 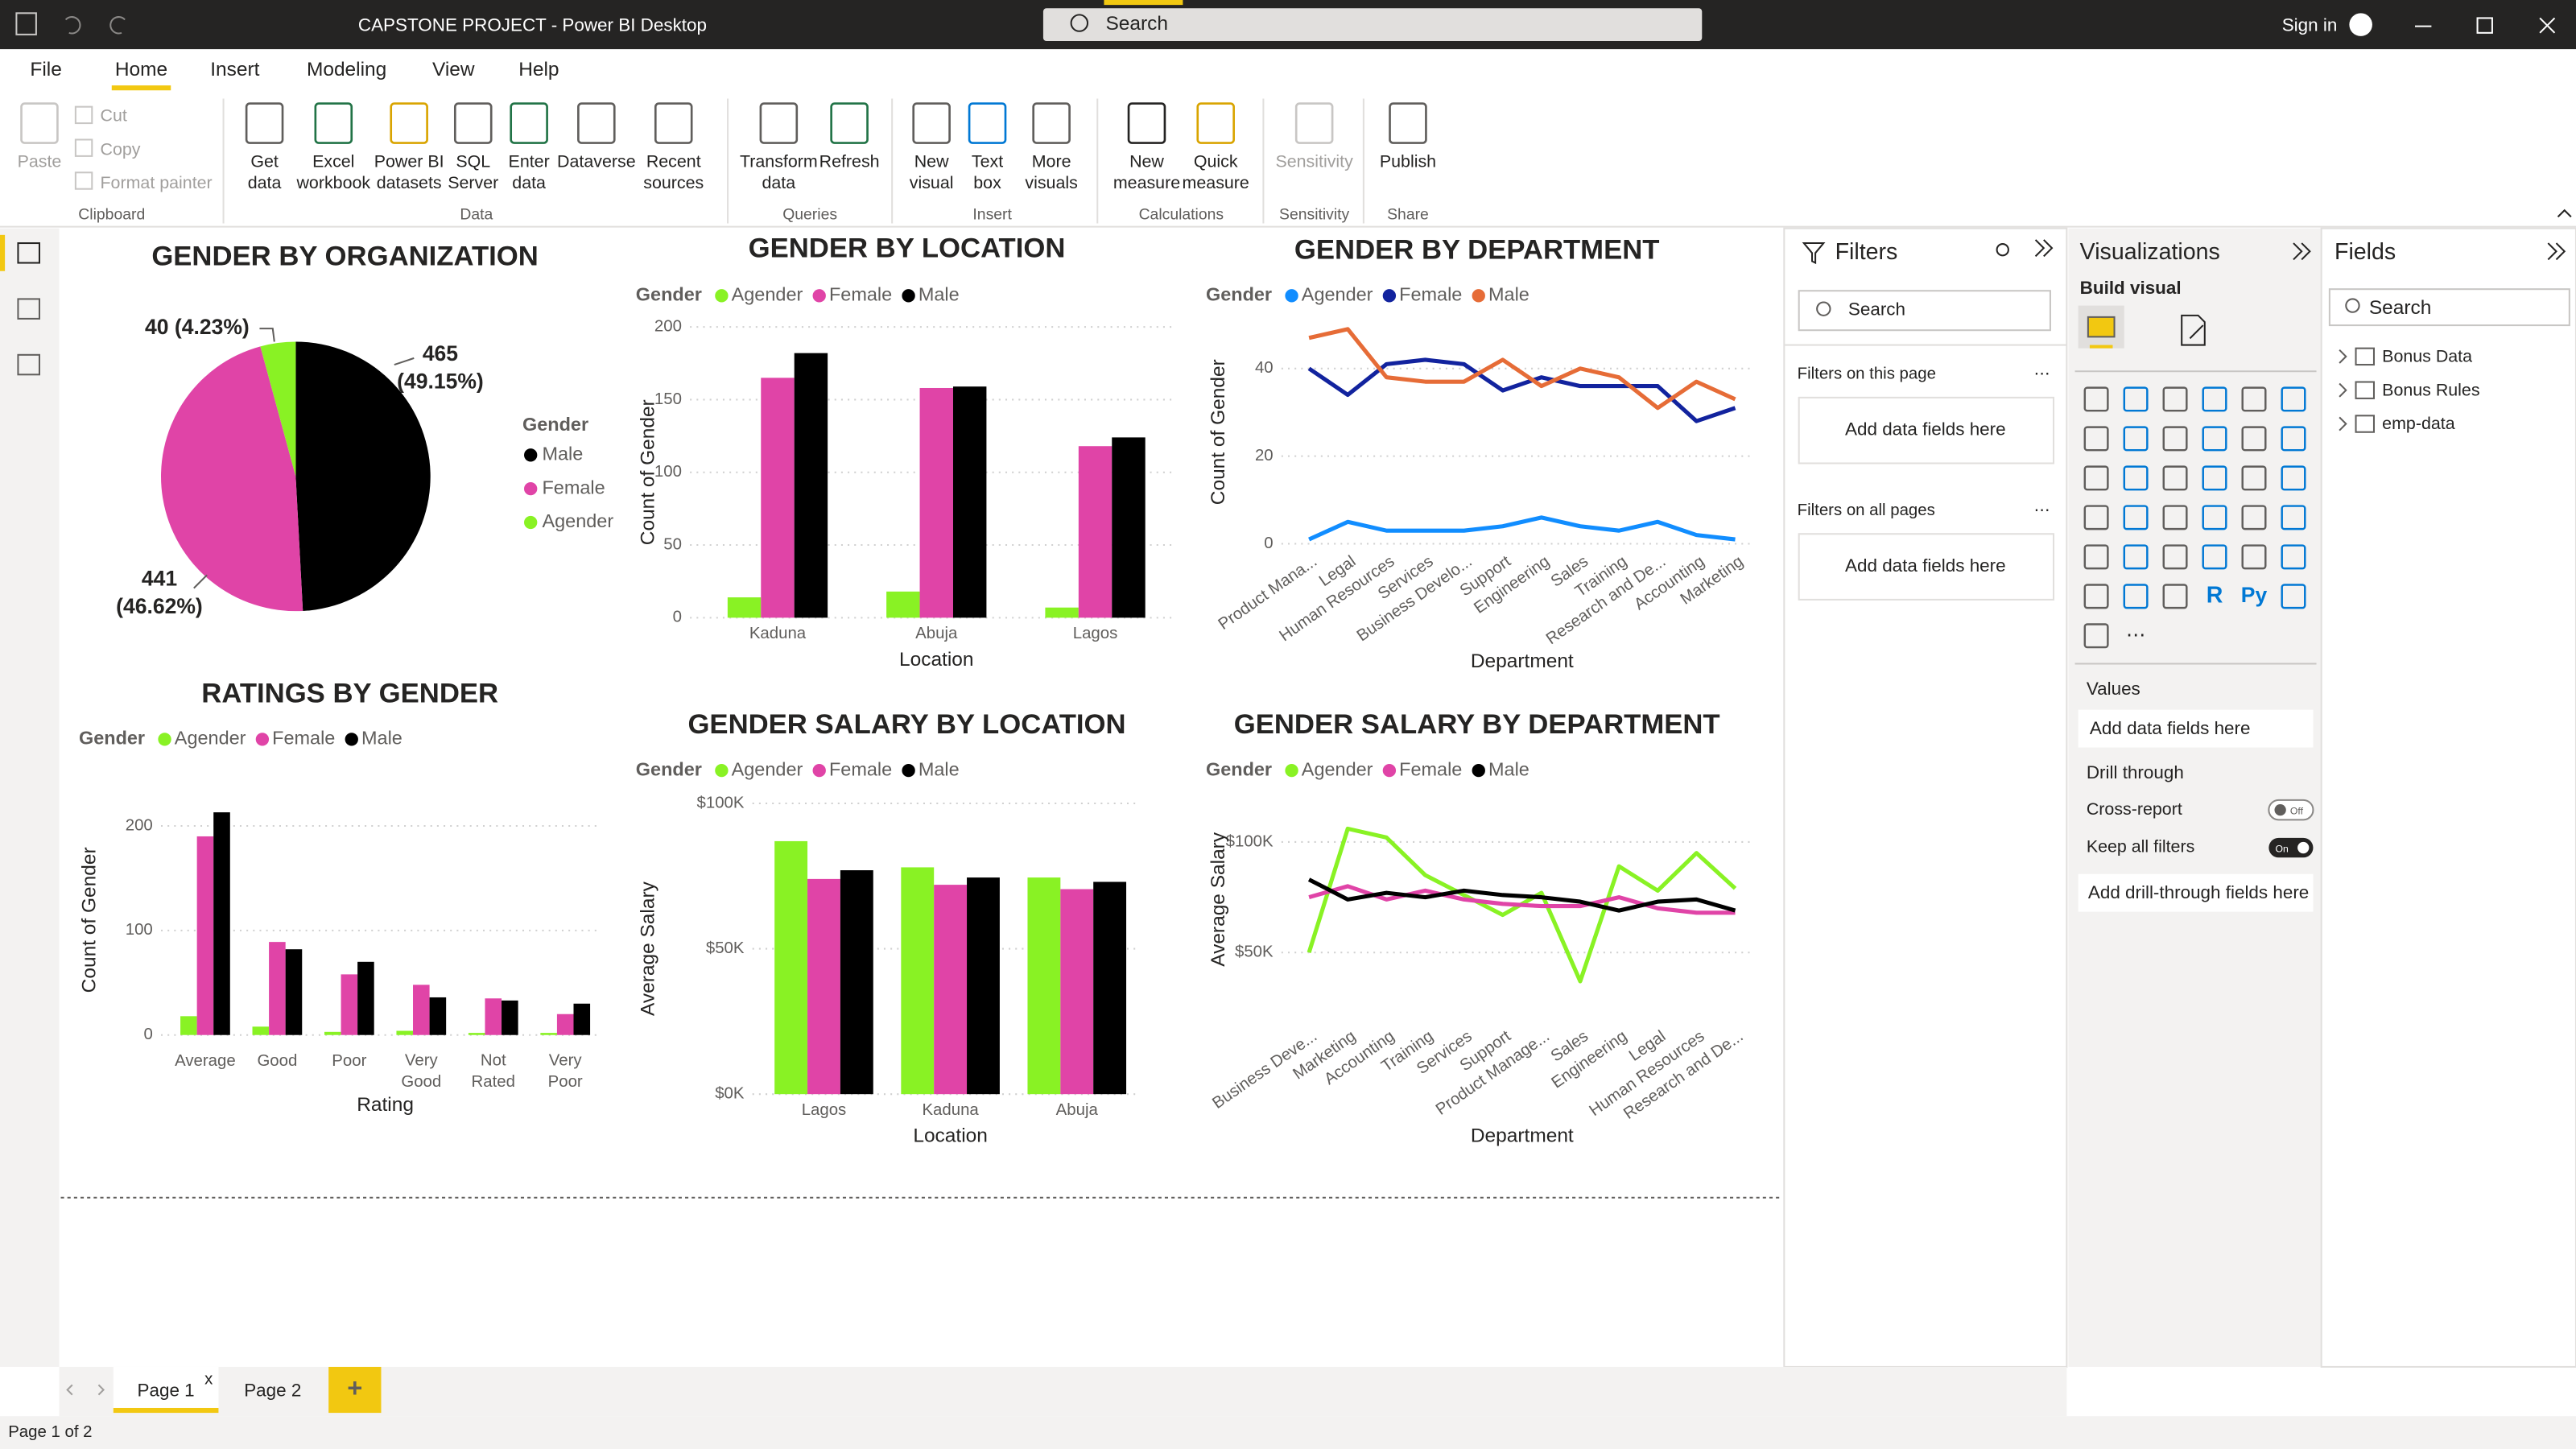 I want to click on ribbon-label: Excel, so click(x=333, y=161).